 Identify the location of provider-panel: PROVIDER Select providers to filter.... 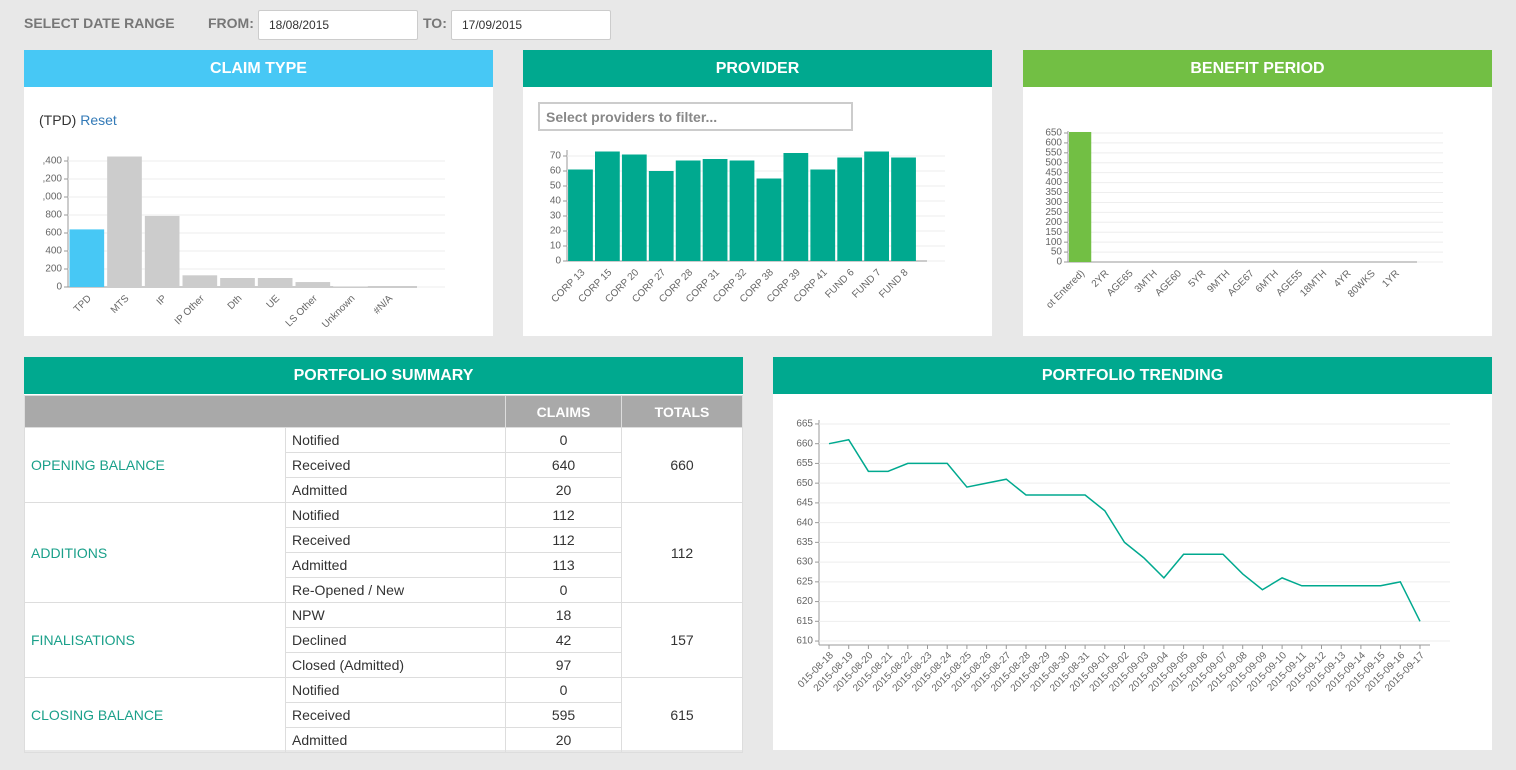
(757, 193).